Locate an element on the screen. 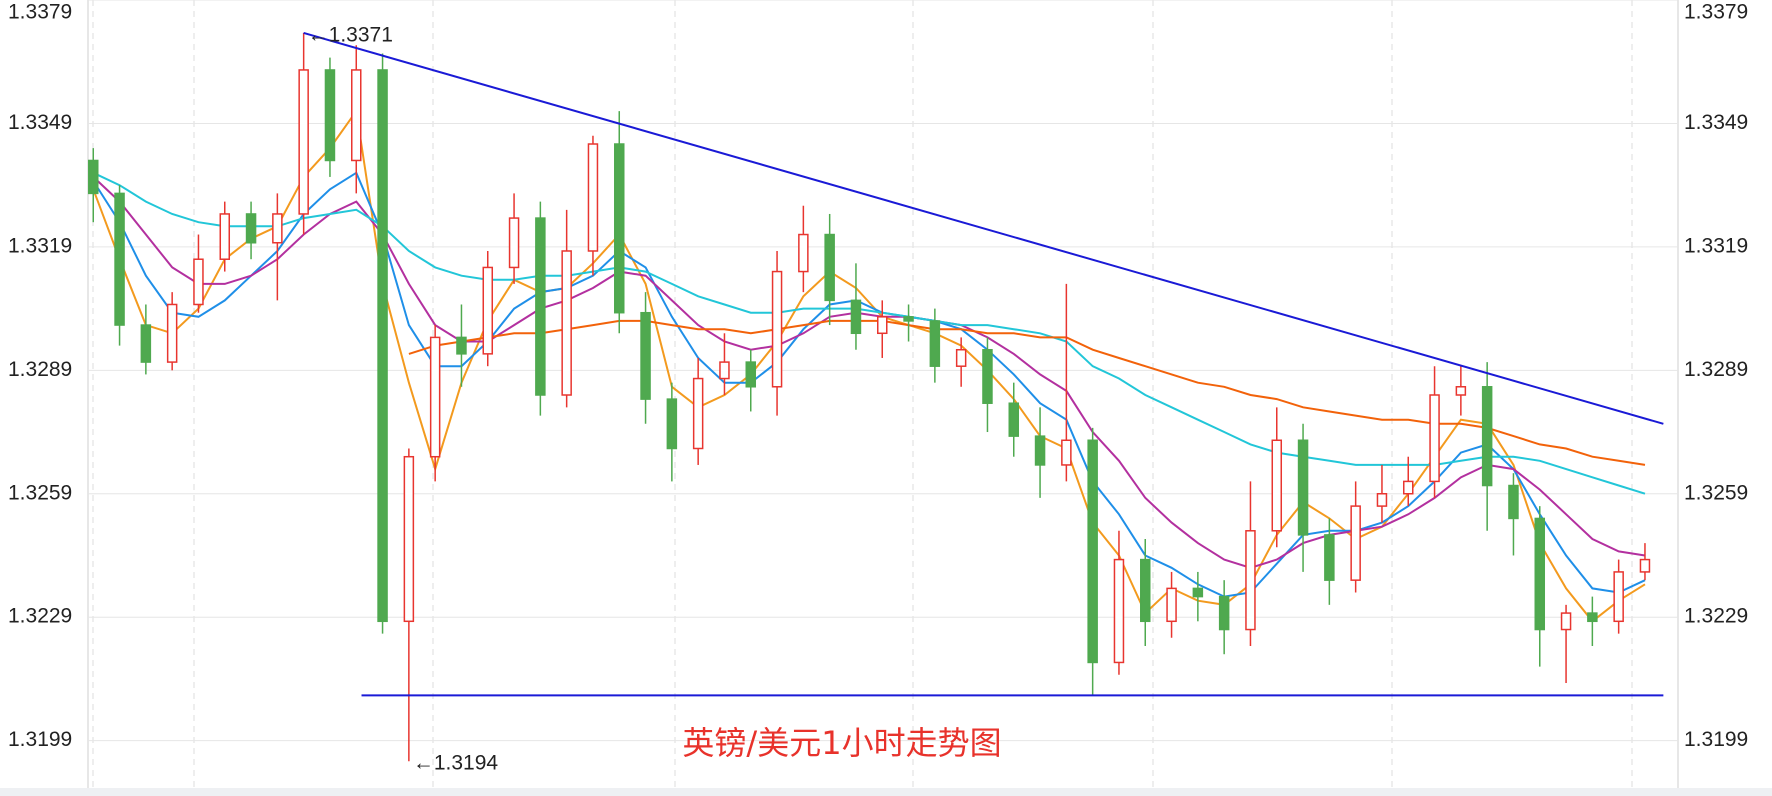  annotation: ←1.3194 is located at coordinates (456, 763).